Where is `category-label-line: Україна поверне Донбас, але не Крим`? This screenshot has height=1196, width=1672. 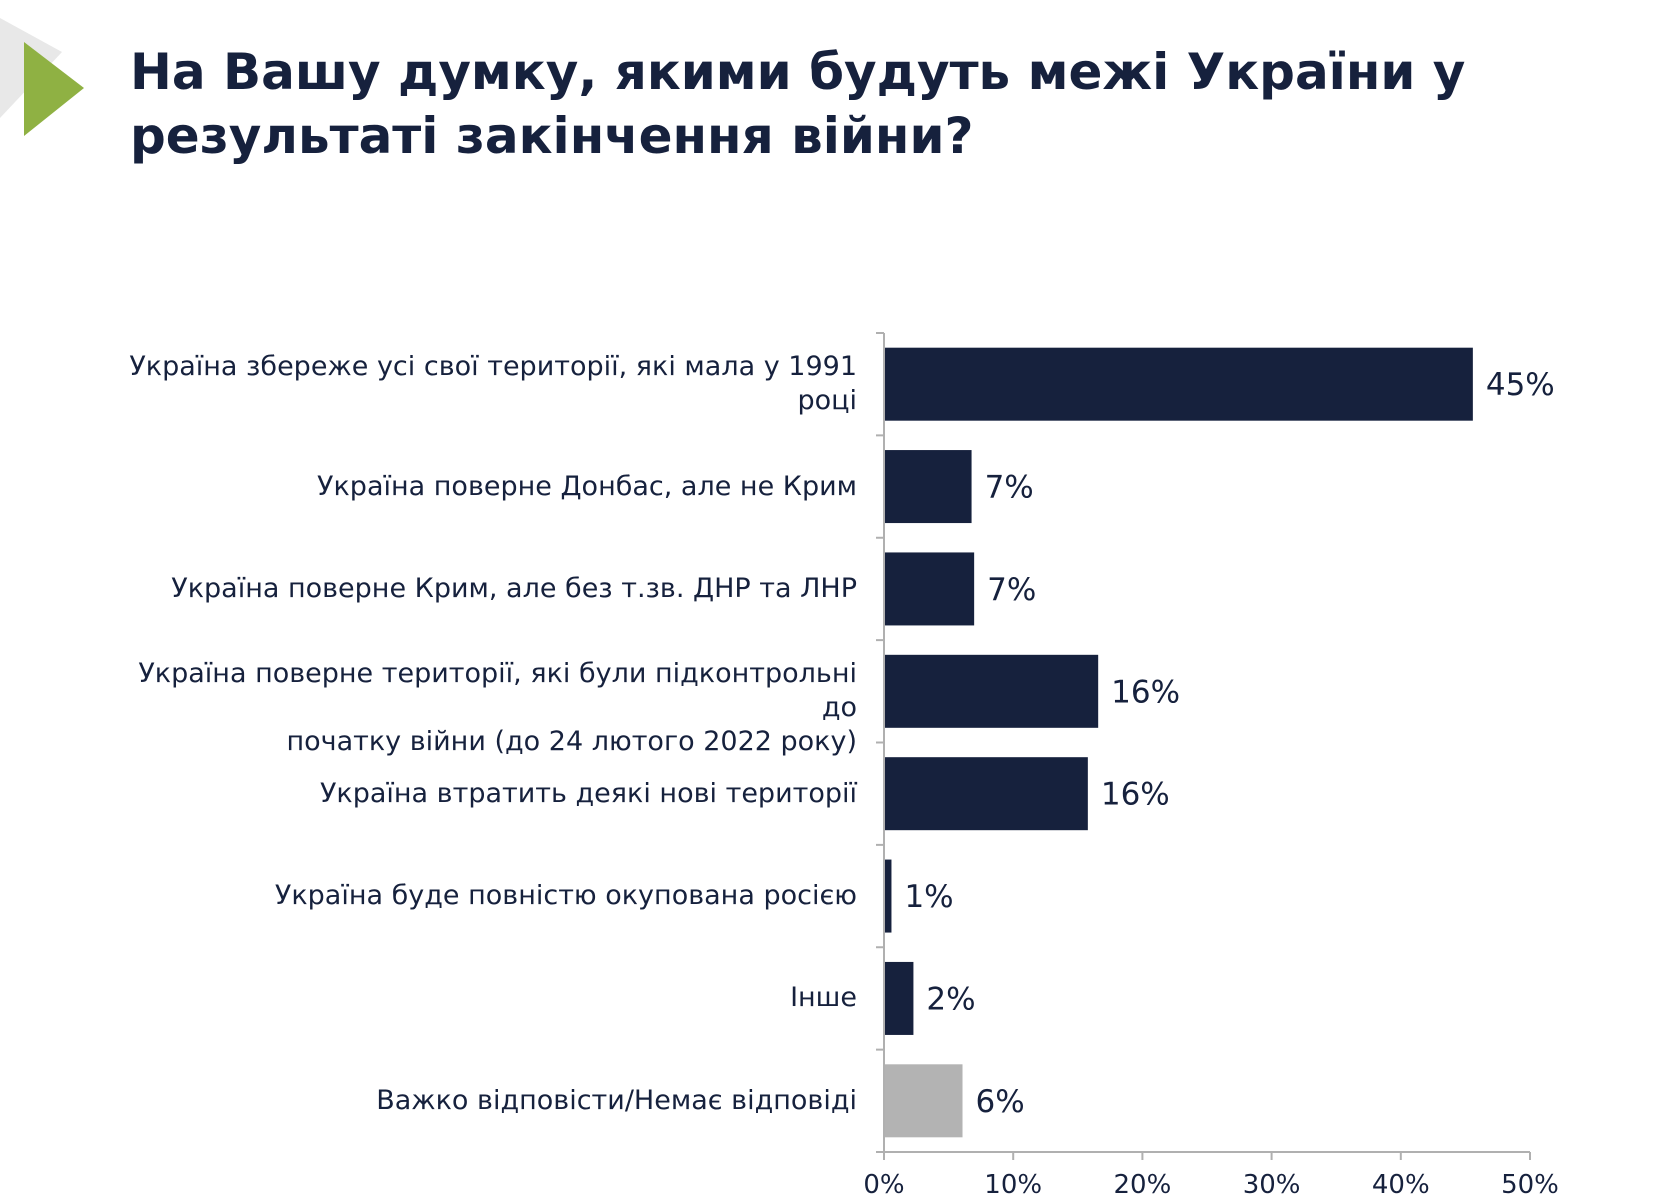
category-label-line: Україна поверне Донбас, але не Крим is located at coordinates (587, 486).